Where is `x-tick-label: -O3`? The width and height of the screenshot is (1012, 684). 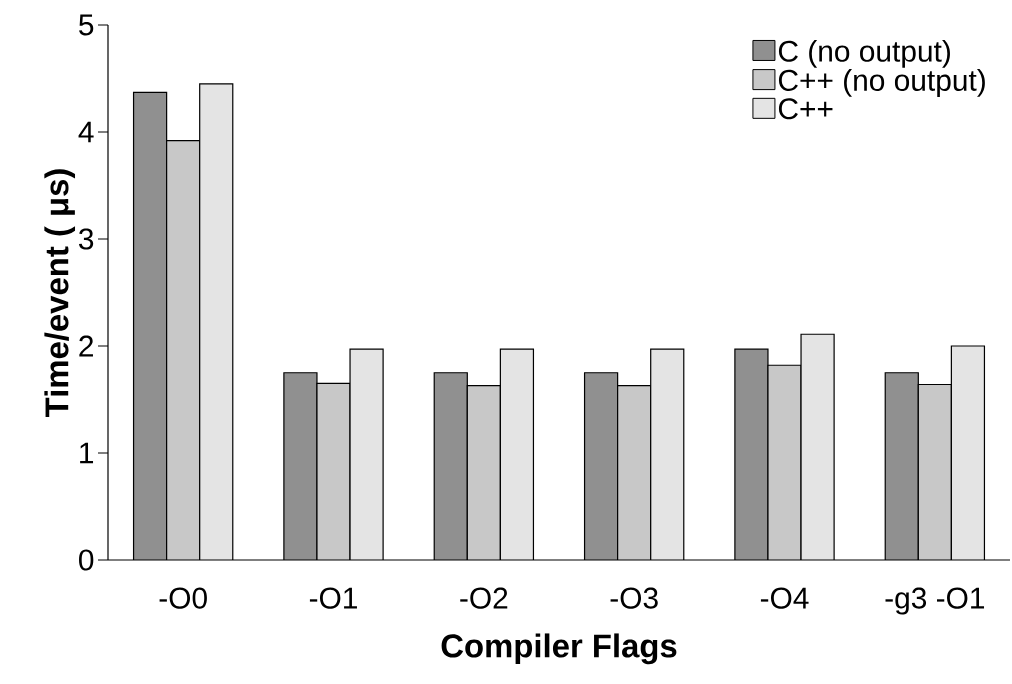 x-tick-label: -O3 is located at coordinates (634, 598).